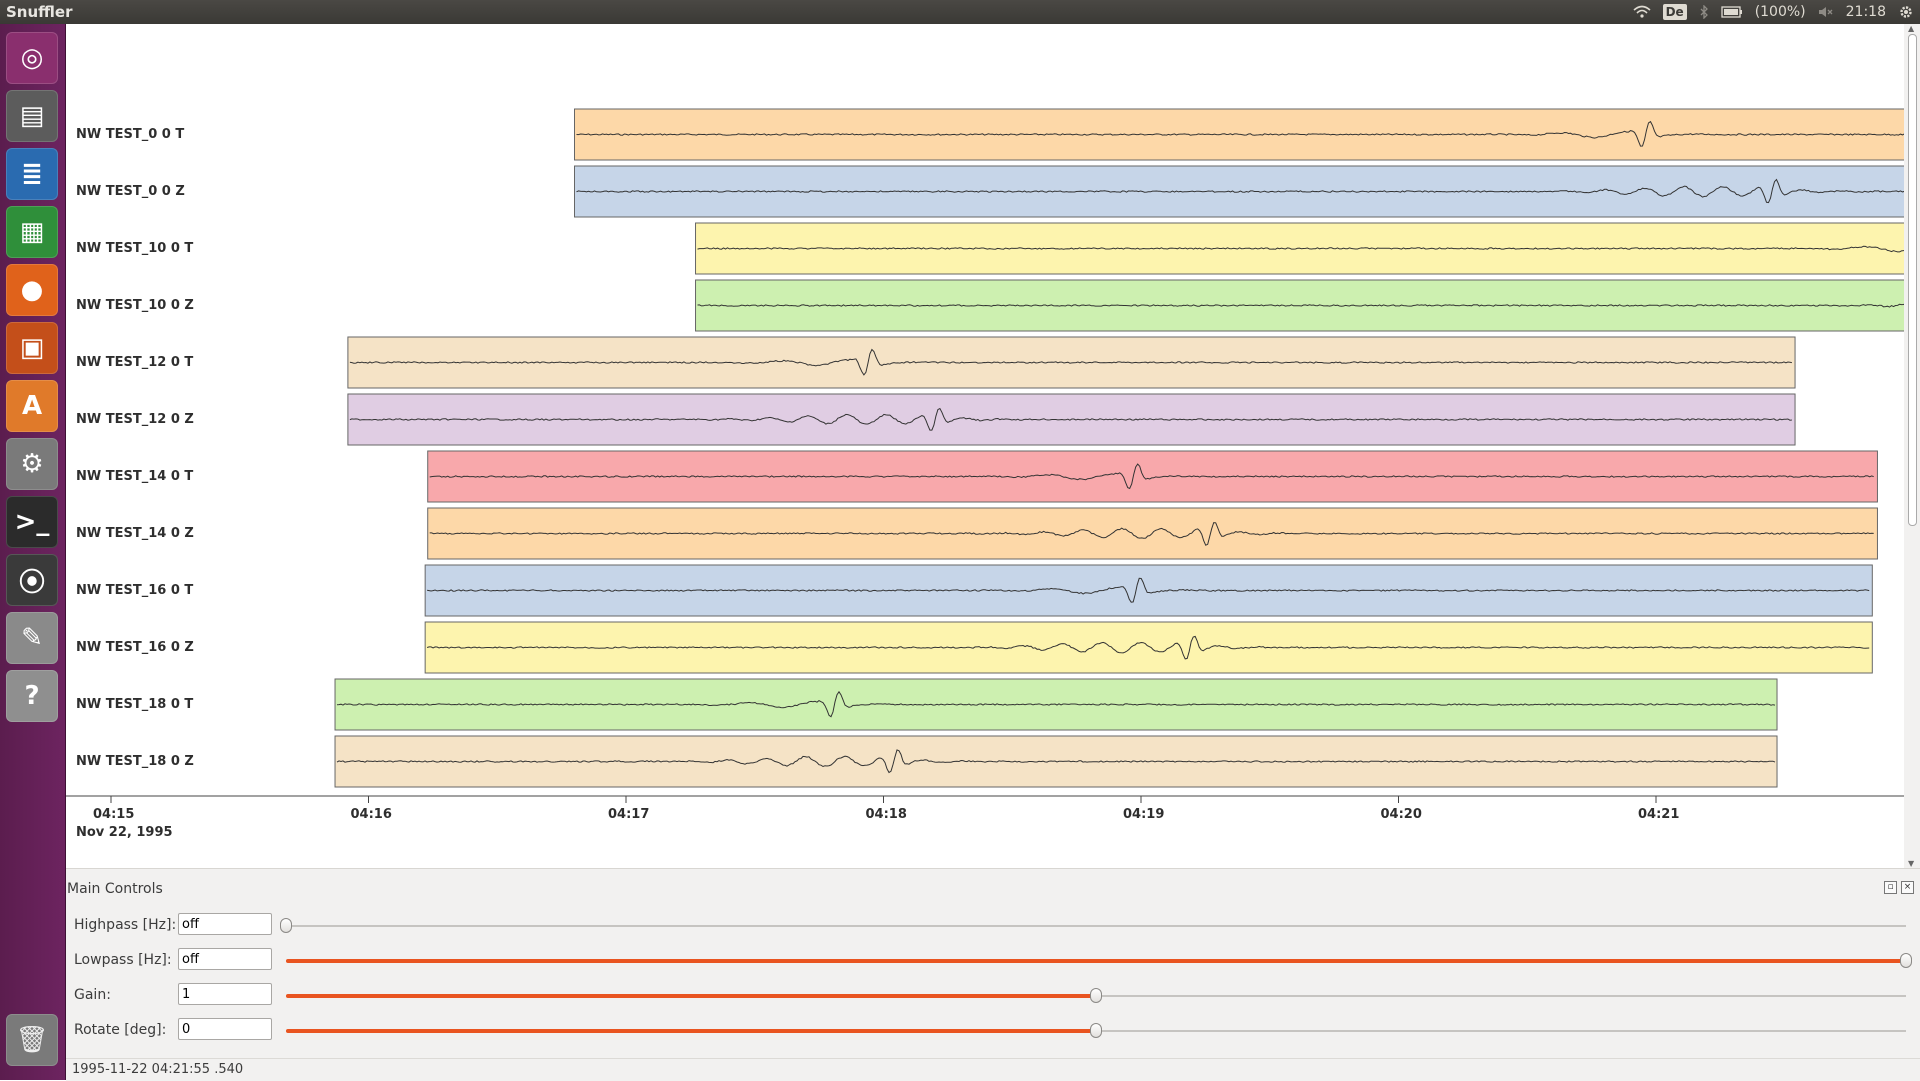 The height and width of the screenshot is (1081, 1920). Describe the element at coordinates (135, 647) in the screenshot. I see `trace-label: NW TEST_16 0 Z` at that location.